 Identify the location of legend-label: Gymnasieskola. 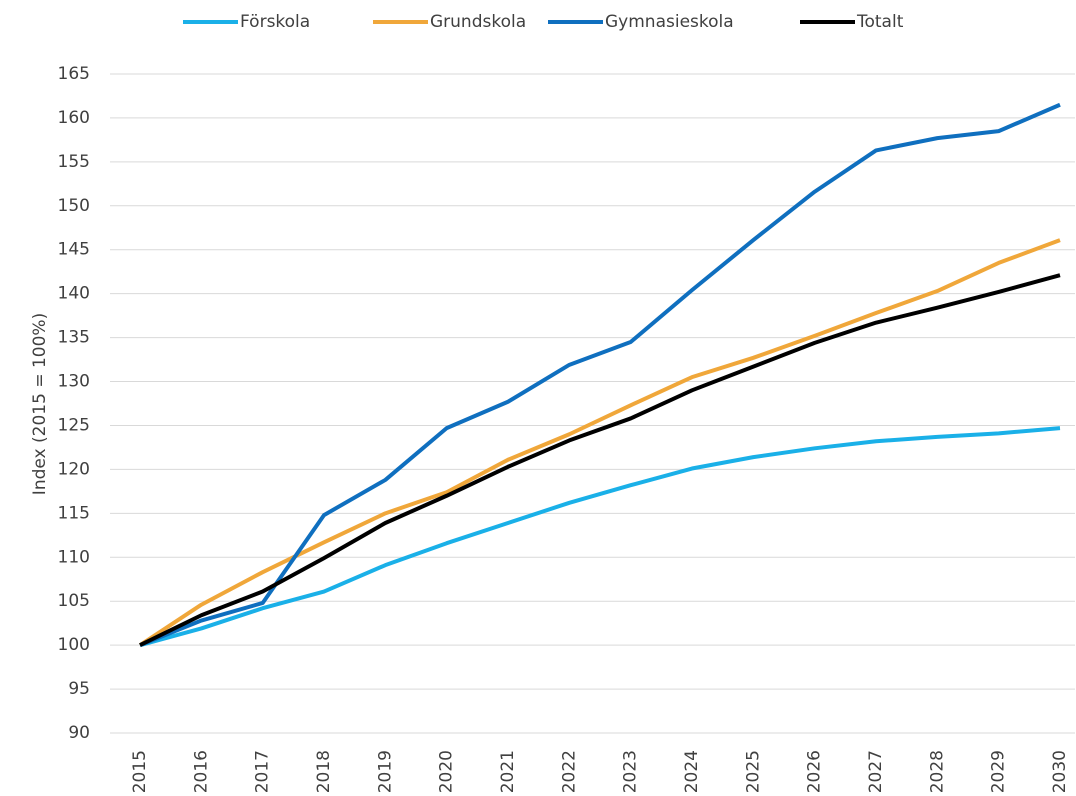
(669, 22).